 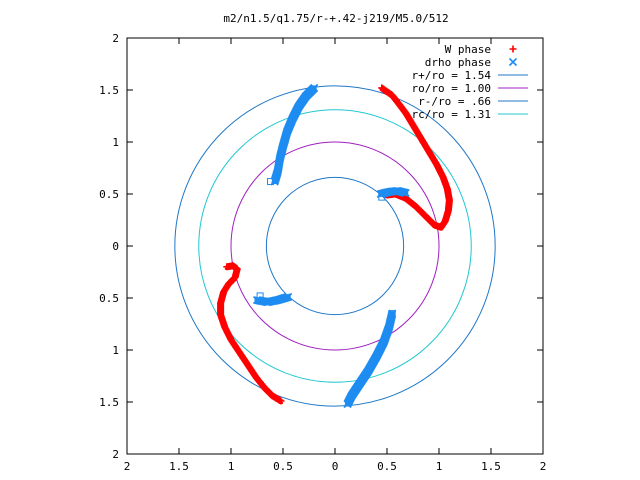 I want to click on legend-label-4: r-/ro = .66, so click(x=454, y=101).